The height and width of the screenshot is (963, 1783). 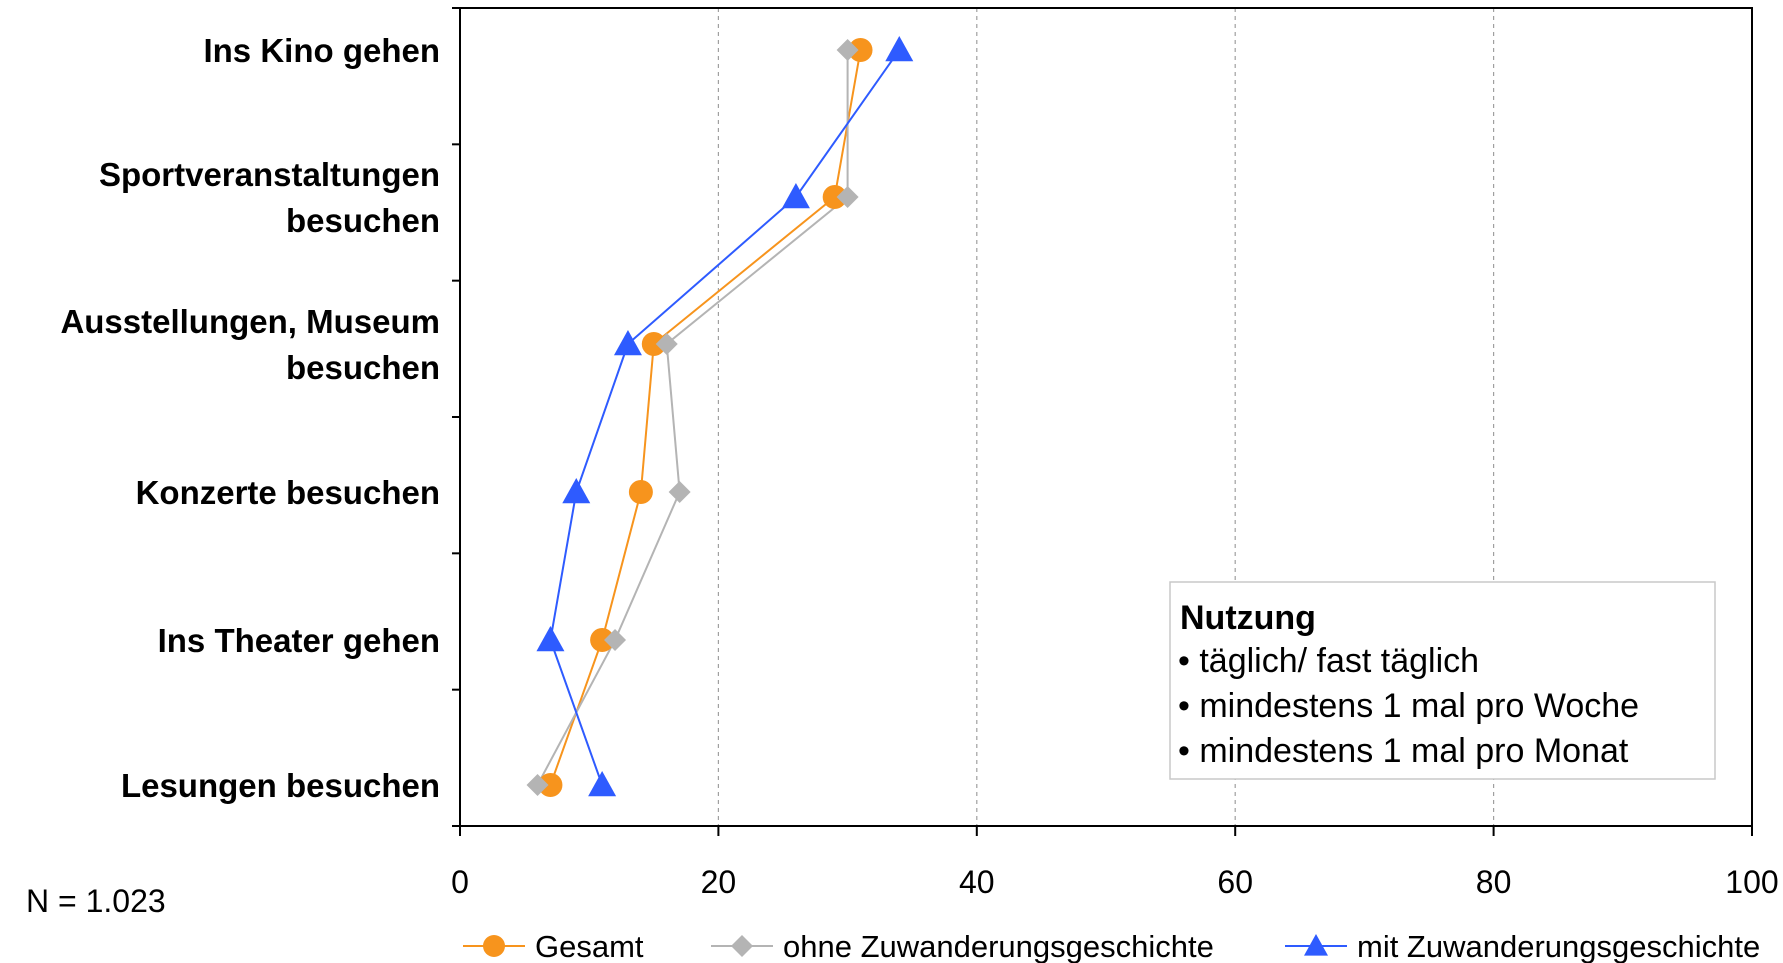 What do you see at coordinates (288, 492) in the screenshot?
I see `category-label: Konzerte besuchen` at bounding box center [288, 492].